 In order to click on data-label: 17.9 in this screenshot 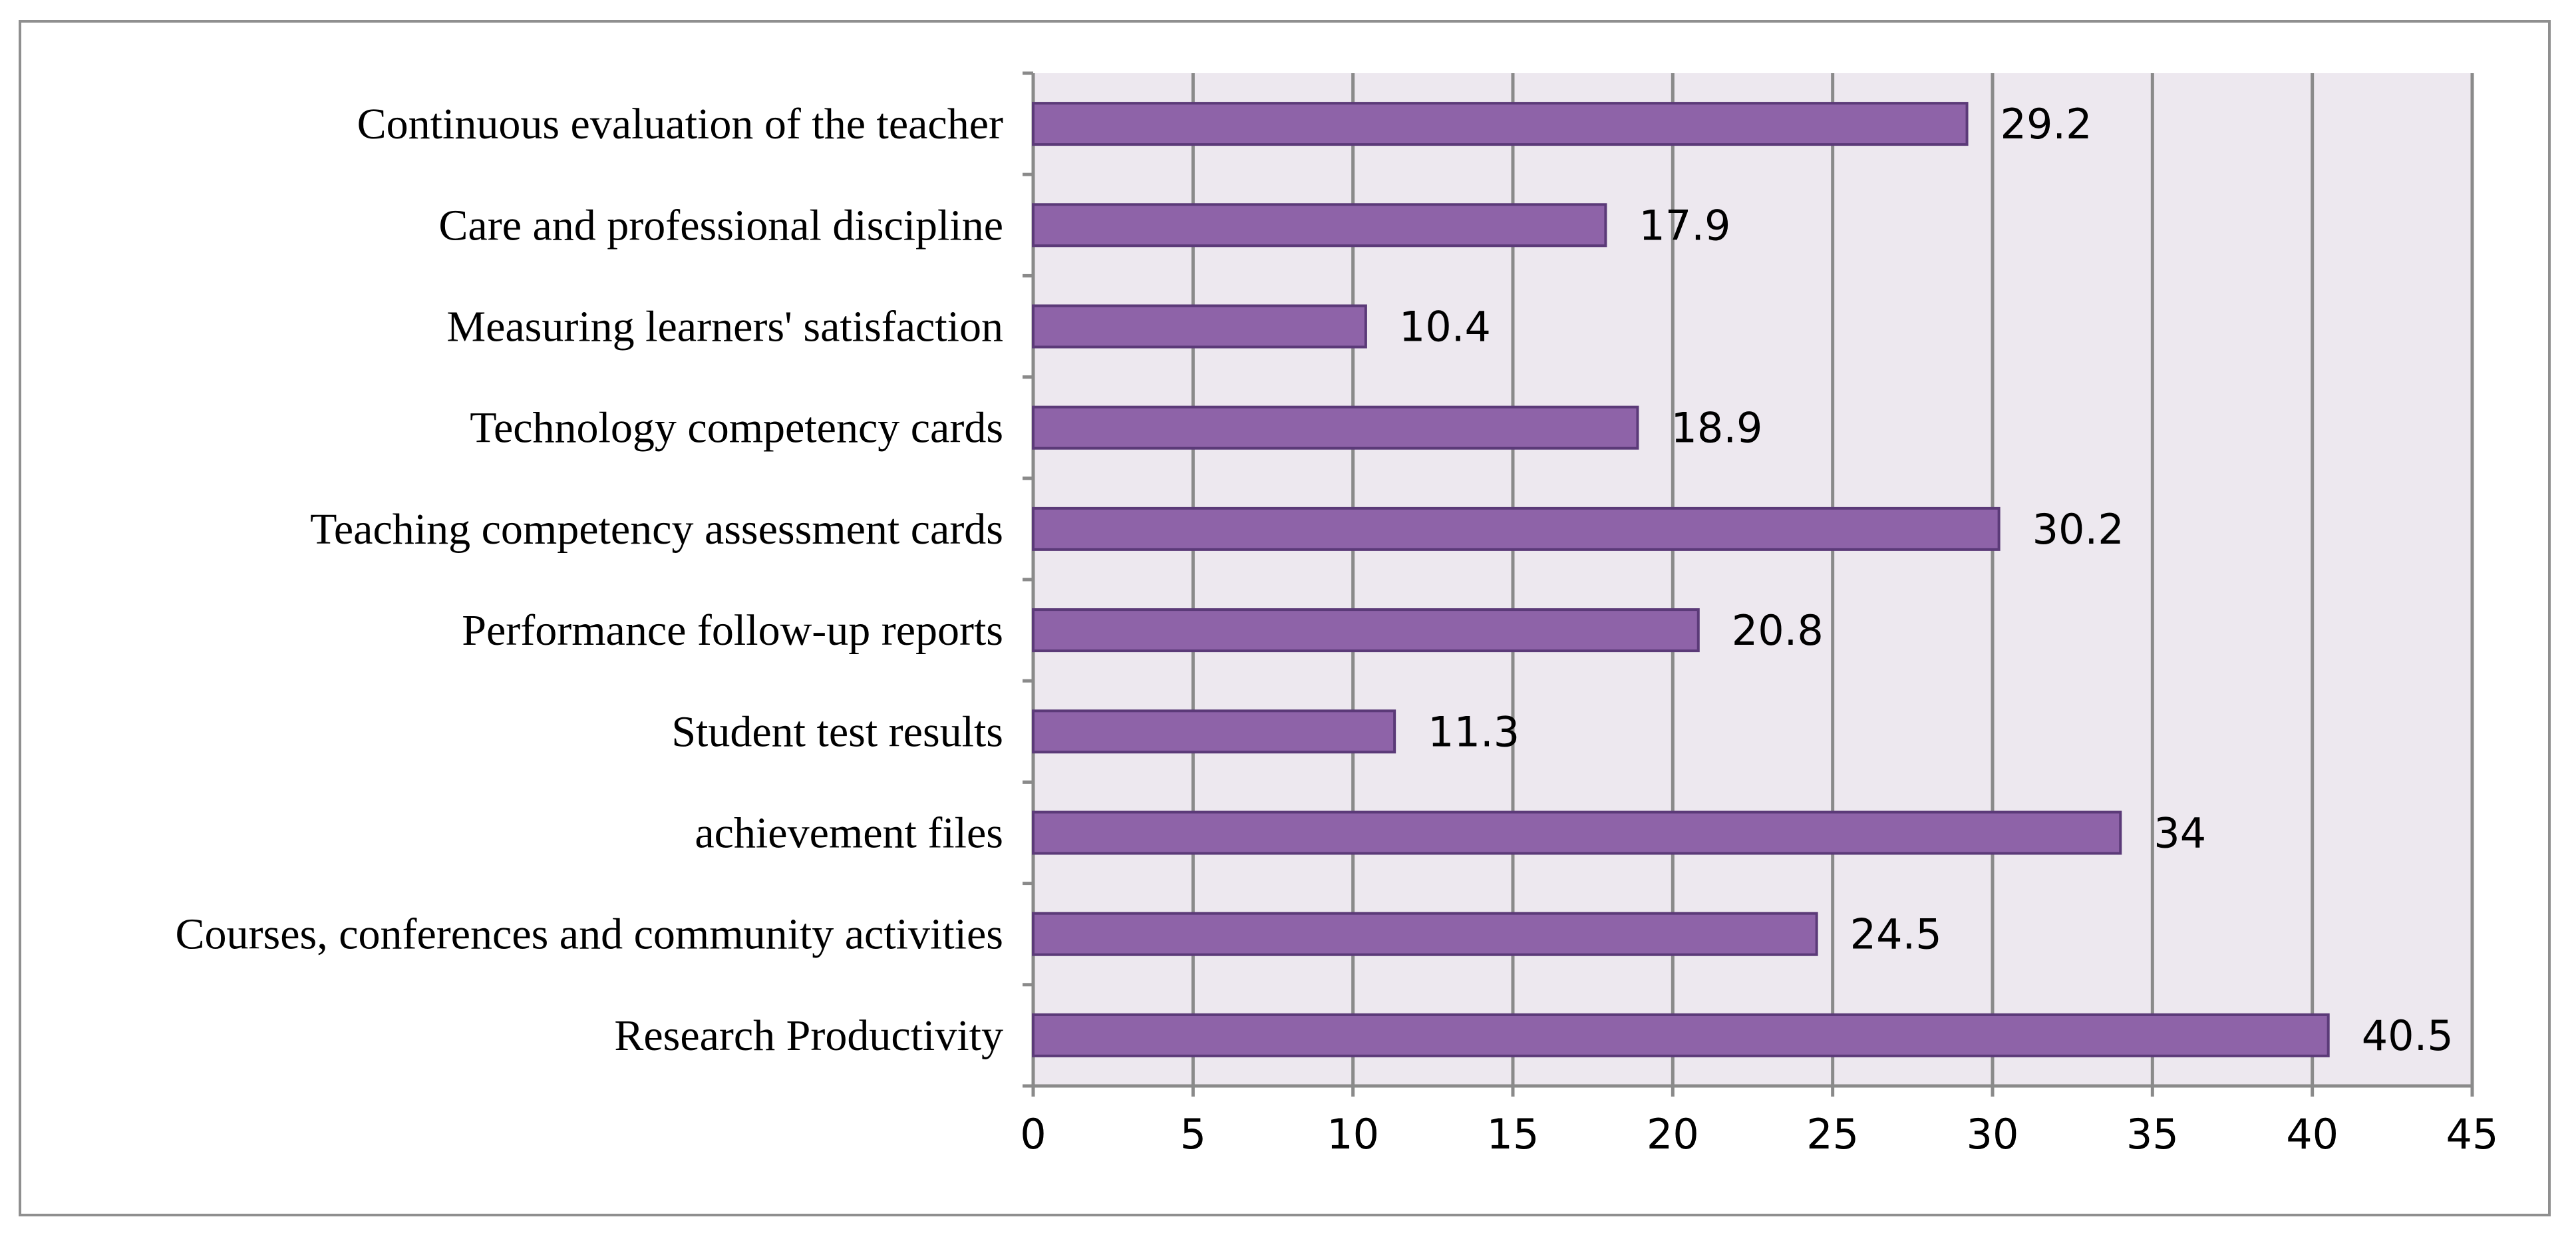, I will do `click(1684, 225)`.